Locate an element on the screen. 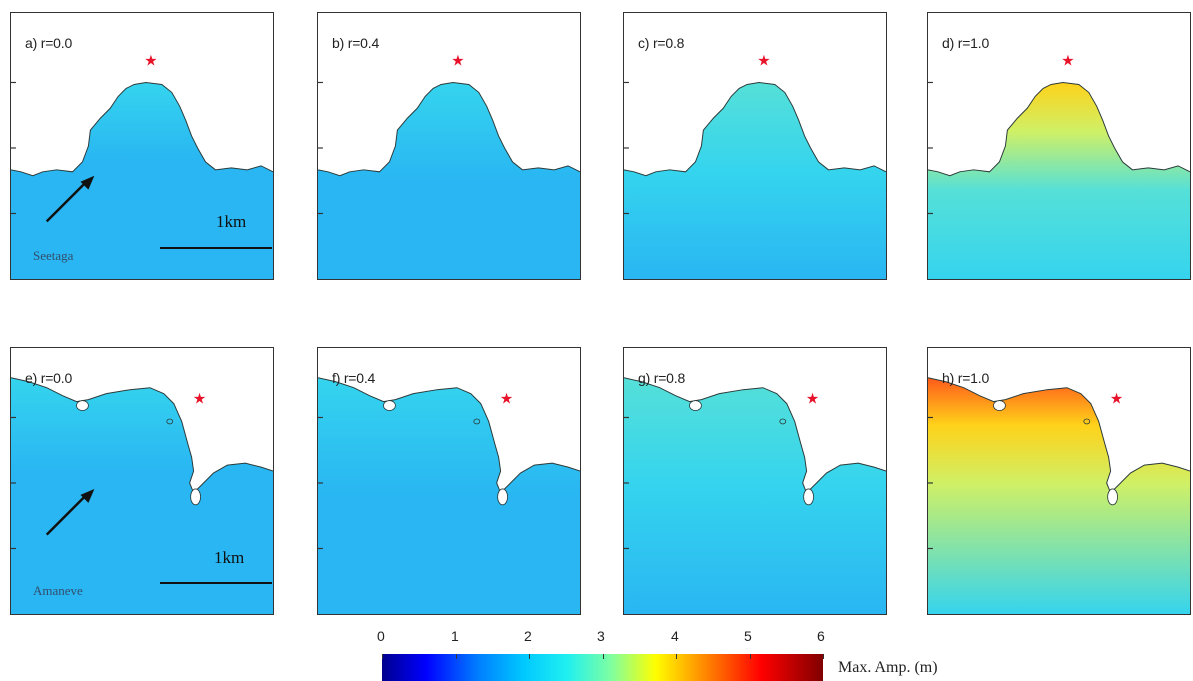 The image size is (1193, 681). panel-label: g) r=0.8 is located at coordinates (662, 378).